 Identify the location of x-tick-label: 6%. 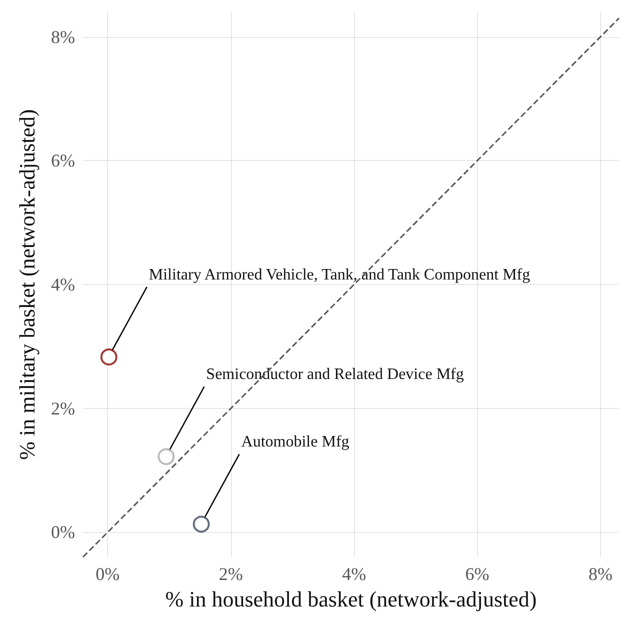
(477, 574).